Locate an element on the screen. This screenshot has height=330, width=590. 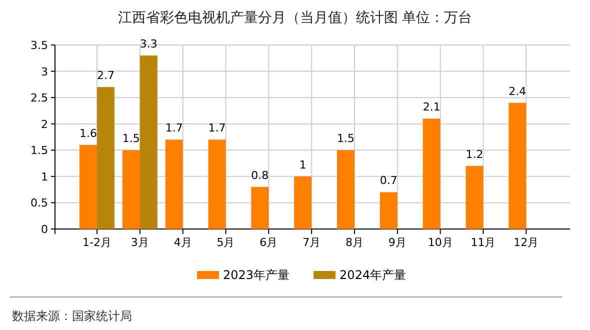
y-tick-label: 2.5 is located at coordinates (39, 98).